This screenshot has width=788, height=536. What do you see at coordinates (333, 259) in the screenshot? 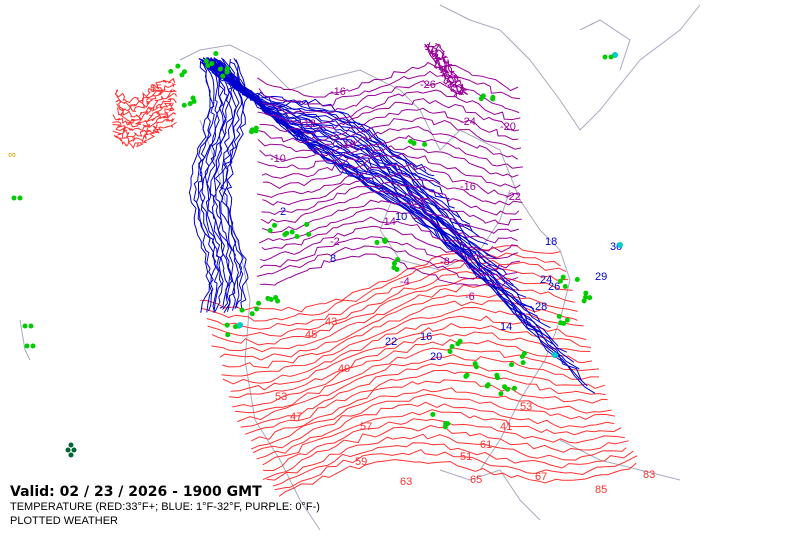
I see `blue-contour-label: 8` at bounding box center [333, 259].